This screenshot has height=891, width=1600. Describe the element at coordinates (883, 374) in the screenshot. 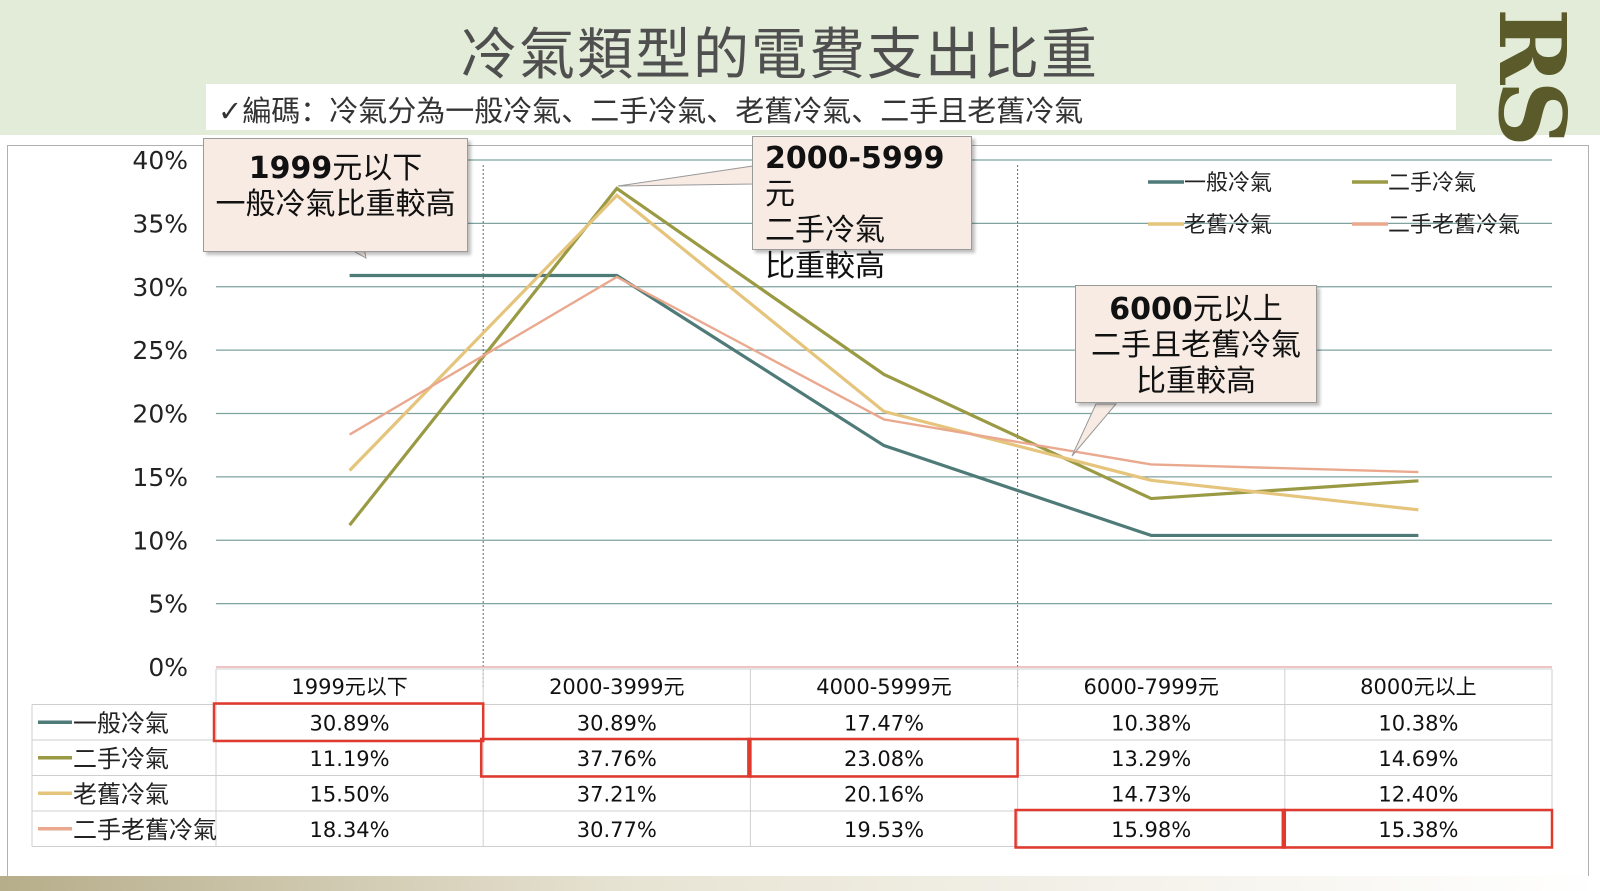

I see `series-line` at that location.